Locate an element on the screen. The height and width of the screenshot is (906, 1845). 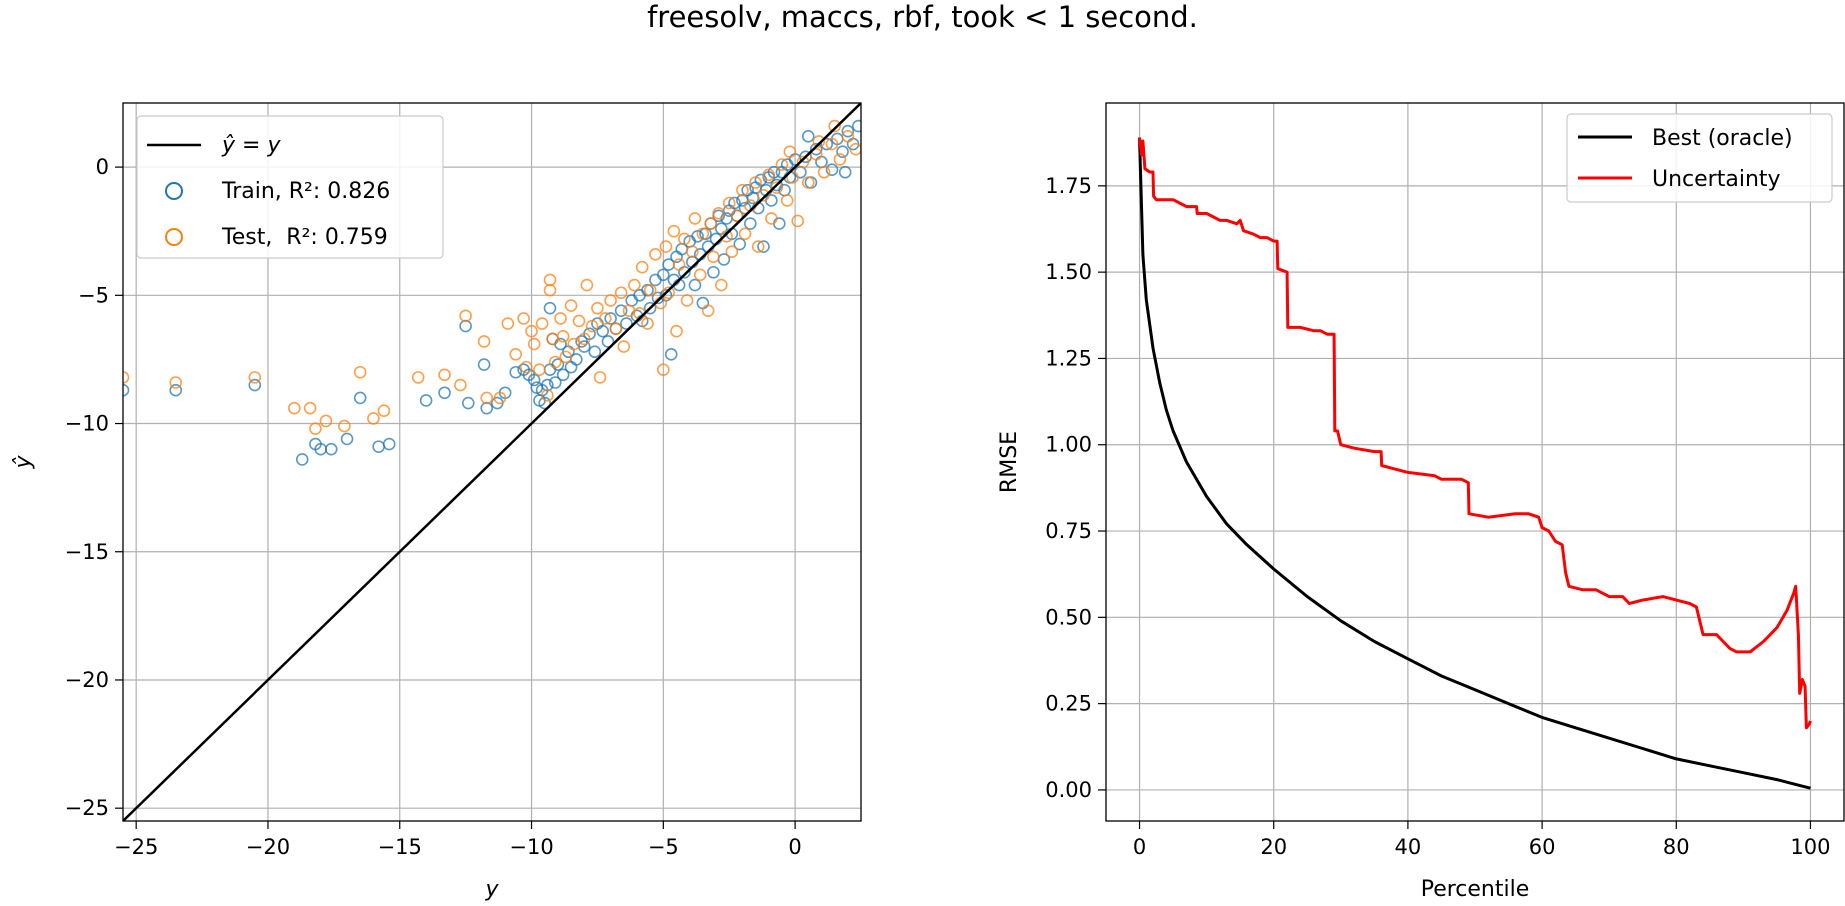
ax2-y-tick-label: 1.00 is located at coordinates (1068, 445).